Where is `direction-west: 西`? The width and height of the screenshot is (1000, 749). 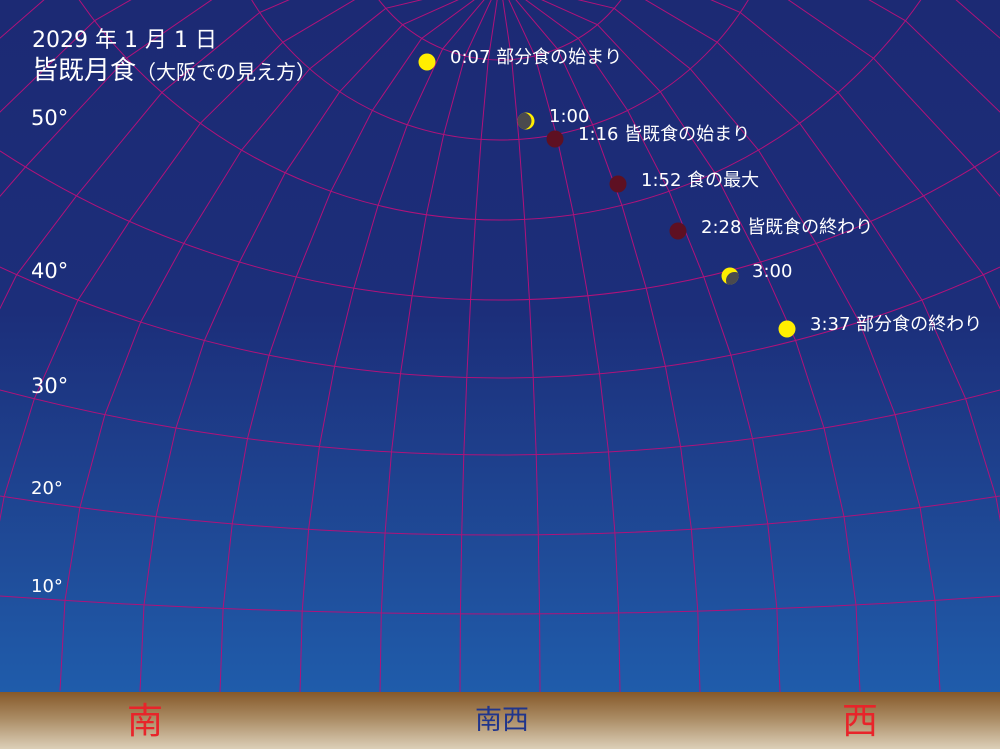 direction-west: 西 is located at coordinates (860, 721).